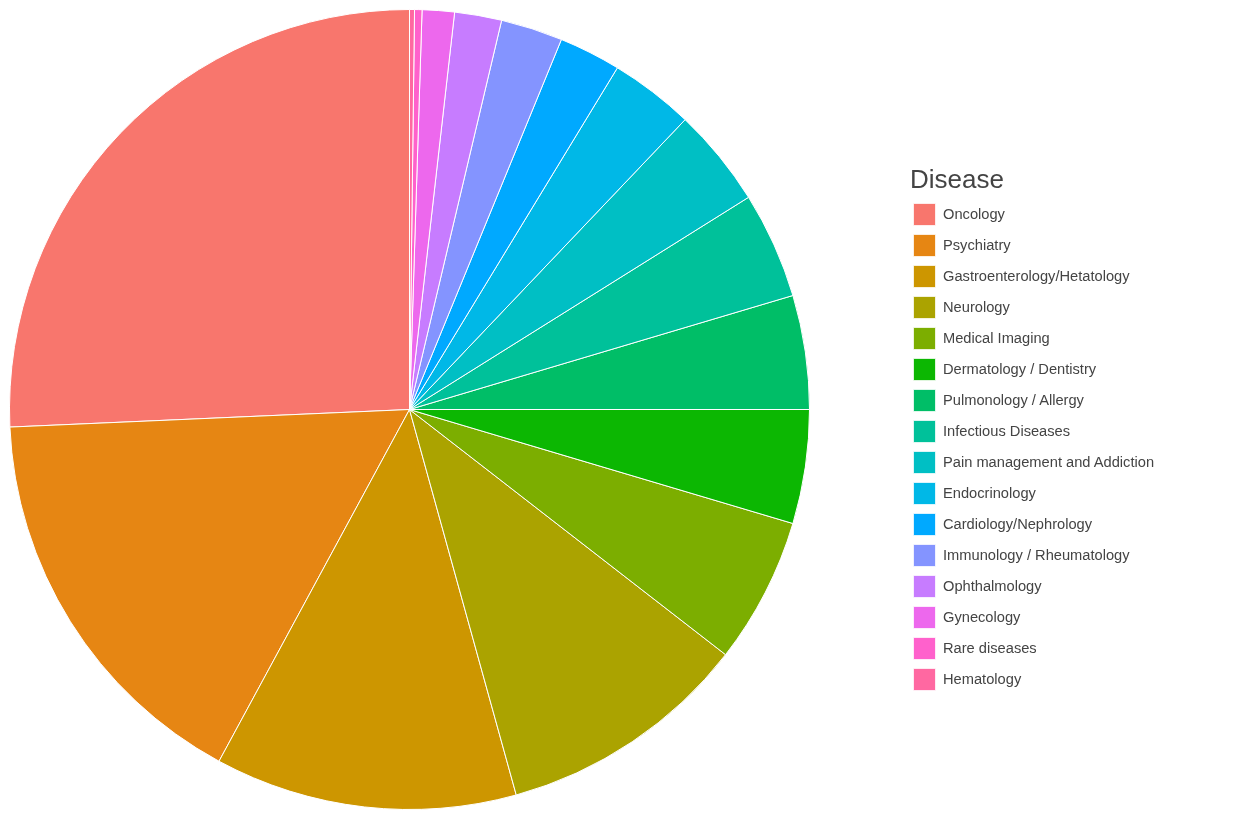 This screenshot has width=1240, height=825. Describe the element at coordinates (1036, 276) in the screenshot. I see `legend-label: Gastroenterology/Hetatology` at that location.